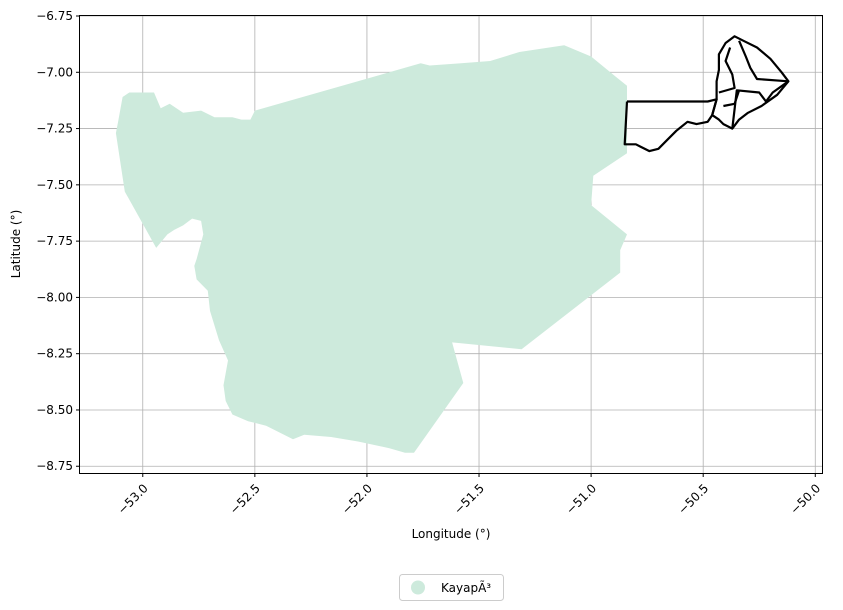  I want to click on y-tick-label: −6.75, so click(54, 16).